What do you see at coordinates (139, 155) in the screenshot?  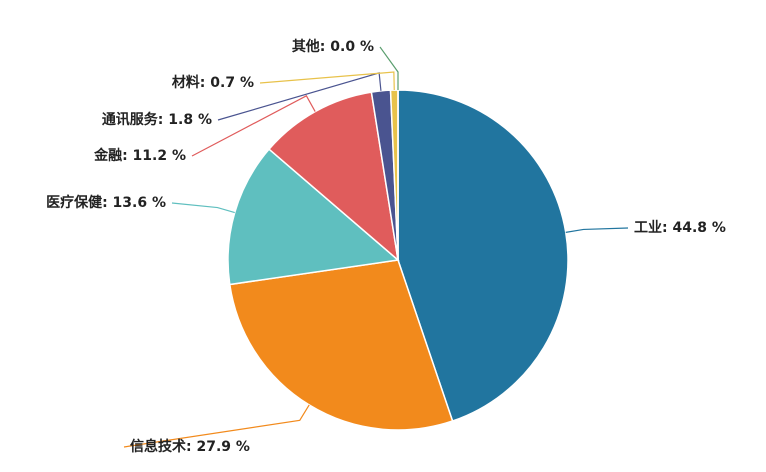 I see `slice-label: 金融: 11.2 %` at bounding box center [139, 155].